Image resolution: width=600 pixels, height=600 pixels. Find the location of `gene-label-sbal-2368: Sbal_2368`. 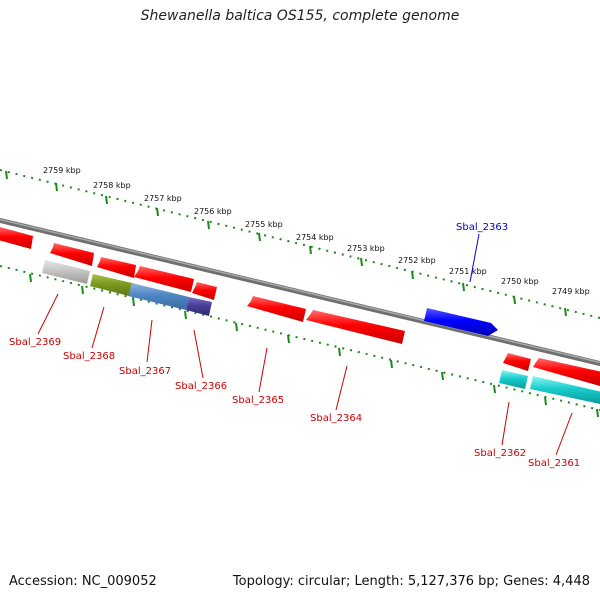

gene-label-sbal-2368: Sbal_2368 is located at coordinates (89, 356).